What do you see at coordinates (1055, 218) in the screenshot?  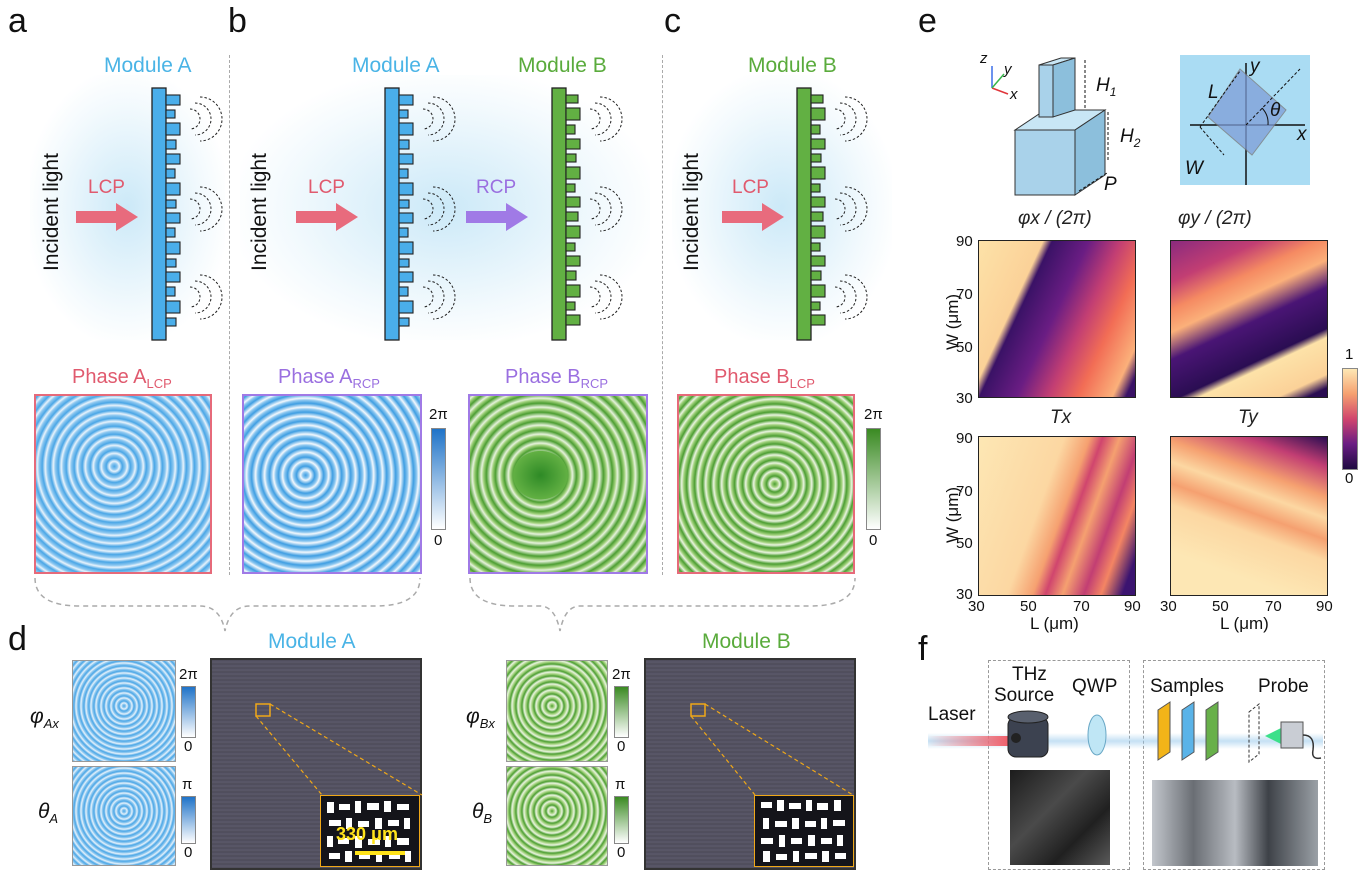 I see `map1-title: φx / (2π)` at bounding box center [1055, 218].